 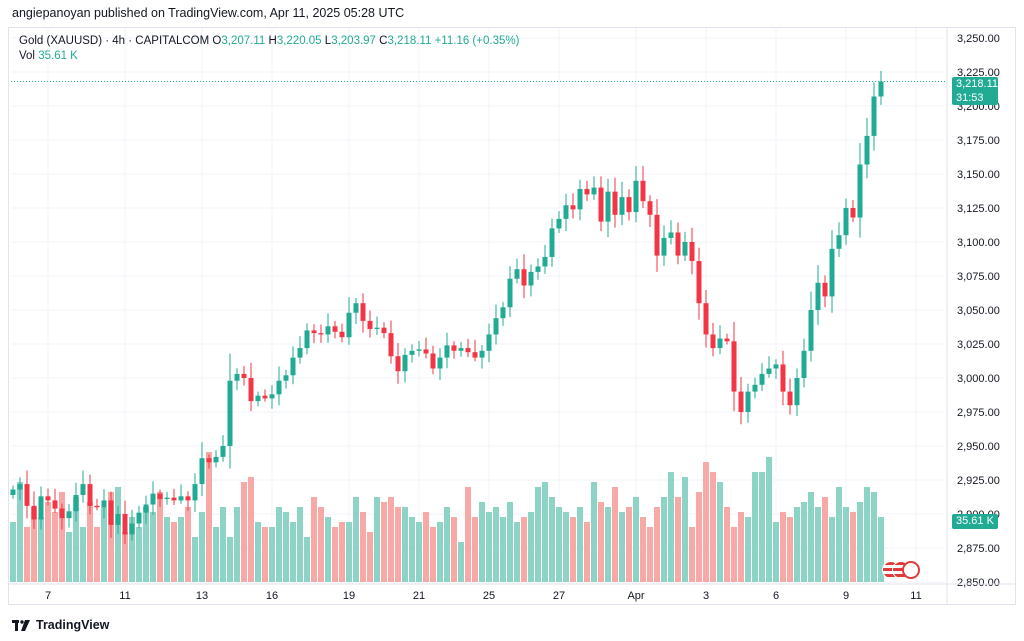 What do you see at coordinates (48, 596) in the screenshot?
I see `time-tick-label: 7` at bounding box center [48, 596].